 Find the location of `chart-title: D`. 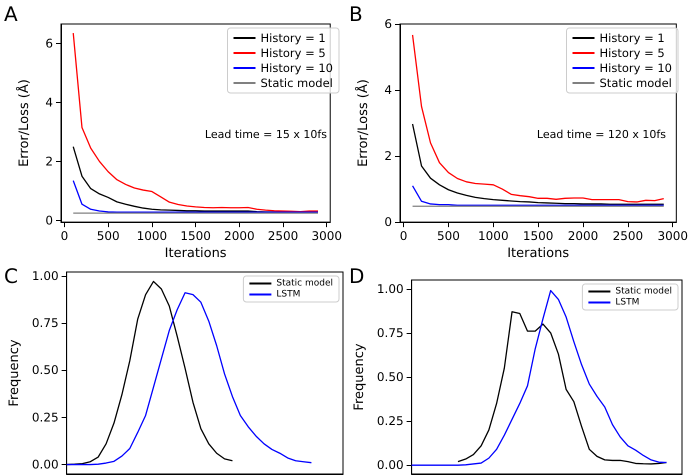

chart-title: D is located at coordinates (356, 276).